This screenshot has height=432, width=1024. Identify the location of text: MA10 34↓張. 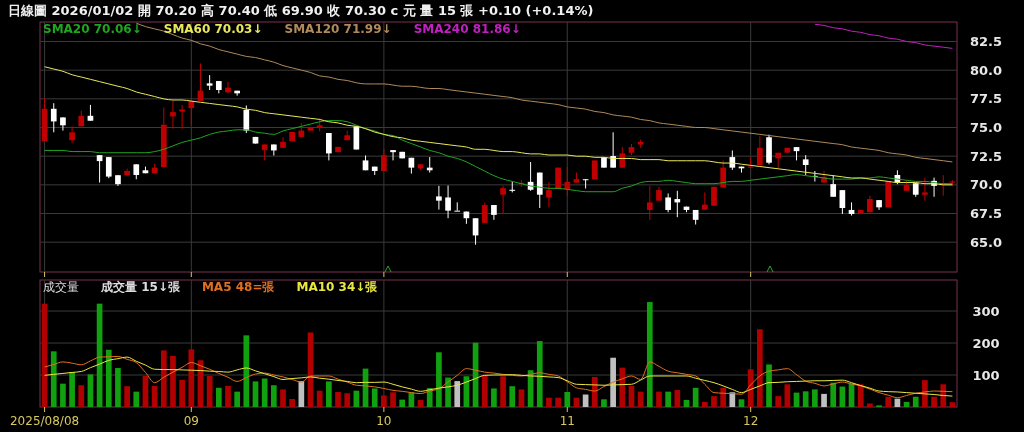
(337, 287).